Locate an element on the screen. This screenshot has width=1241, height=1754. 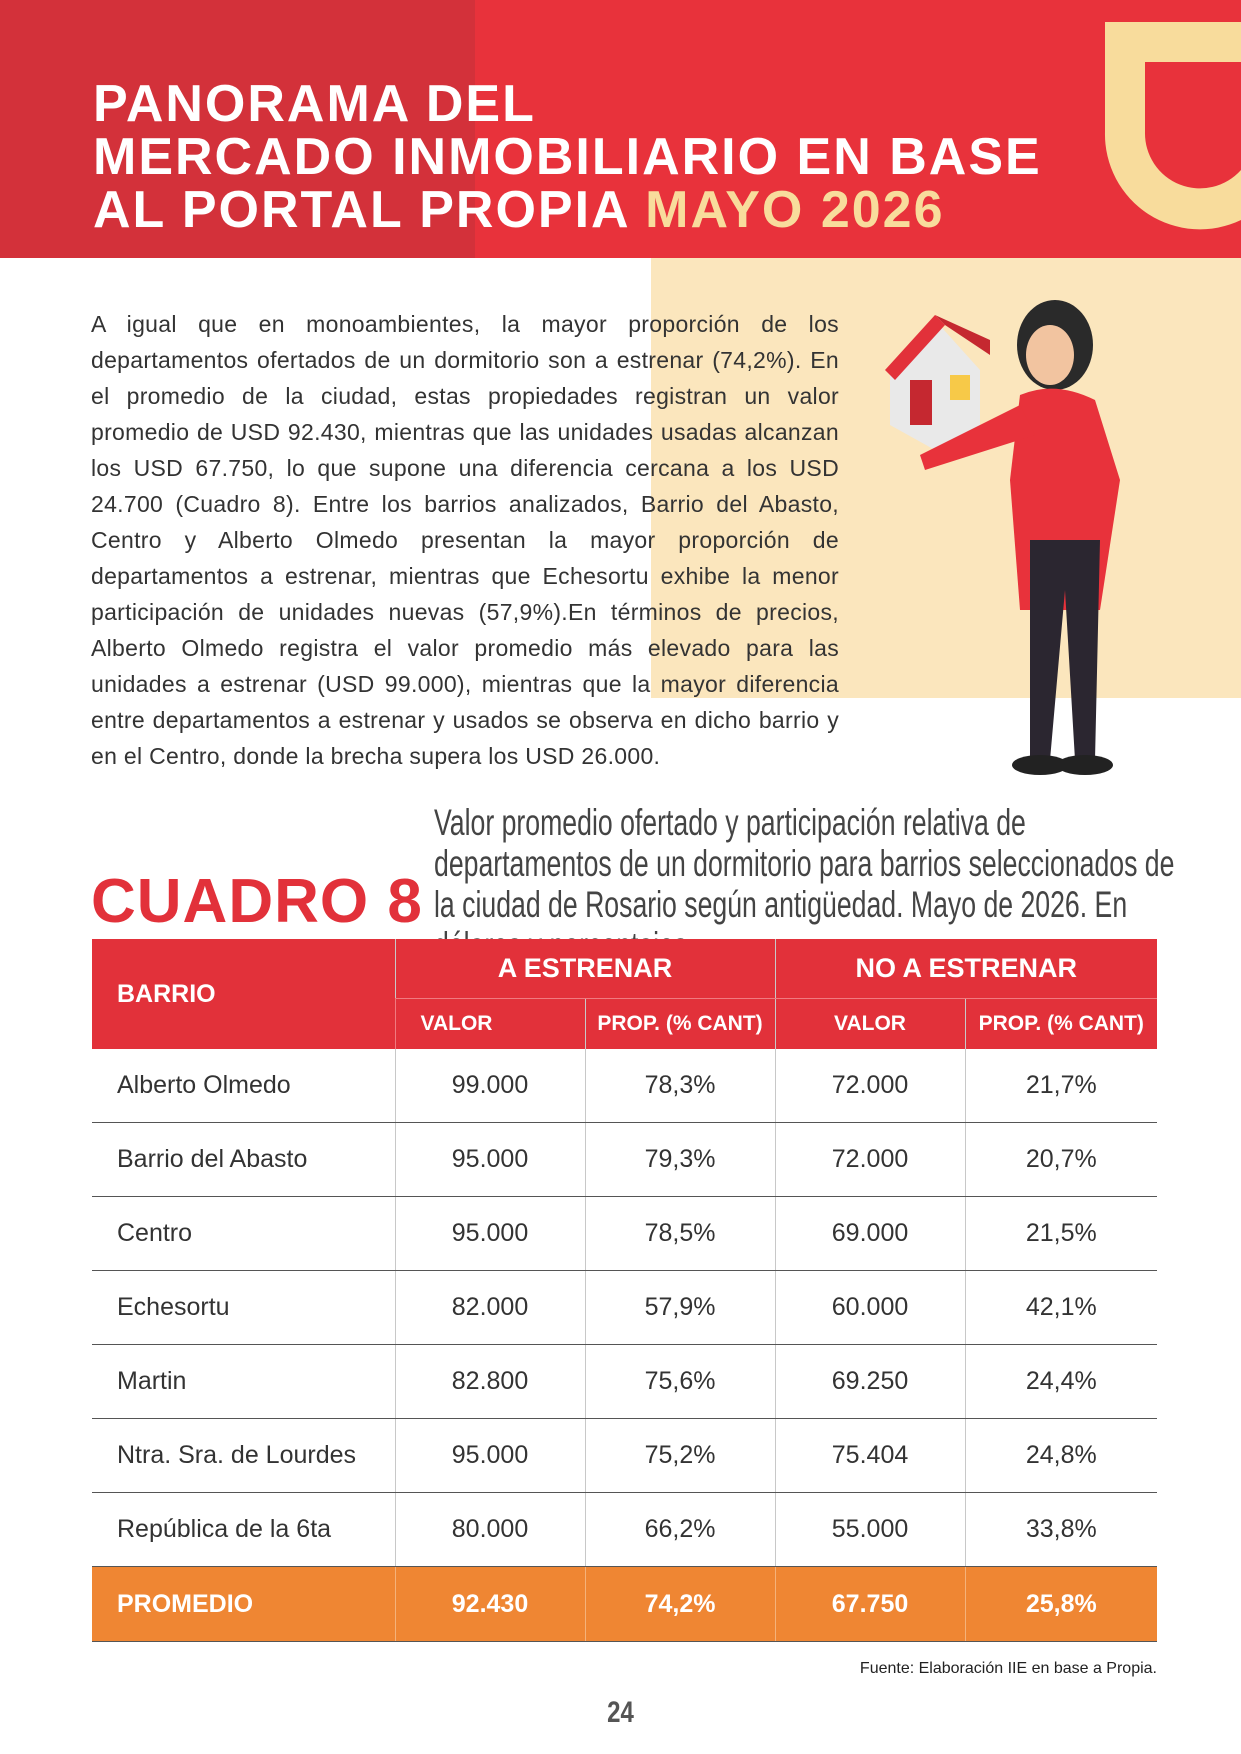
table-cell: 42,1% is located at coordinates (1061, 1307).